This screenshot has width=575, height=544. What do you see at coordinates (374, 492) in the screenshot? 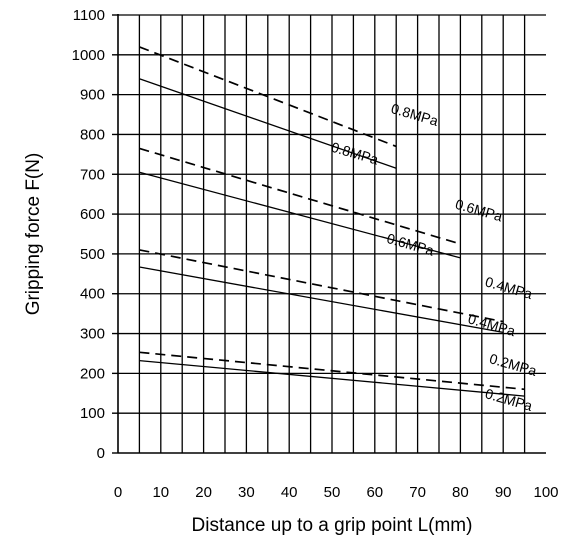
I see `x-tick-label: 60` at bounding box center [374, 492].